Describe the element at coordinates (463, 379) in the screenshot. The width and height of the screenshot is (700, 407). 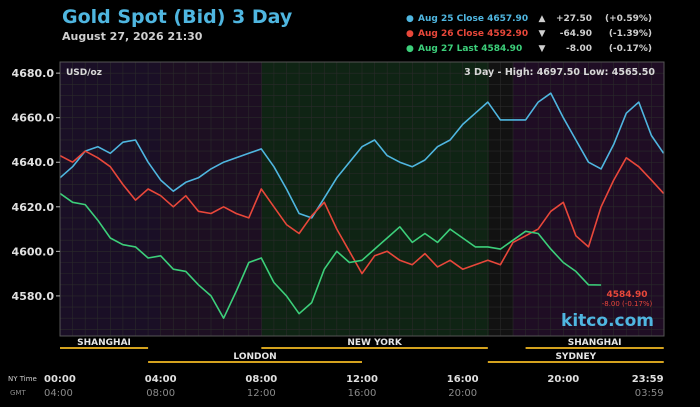
I see `x-tick-label-ny: 16:00` at that location.